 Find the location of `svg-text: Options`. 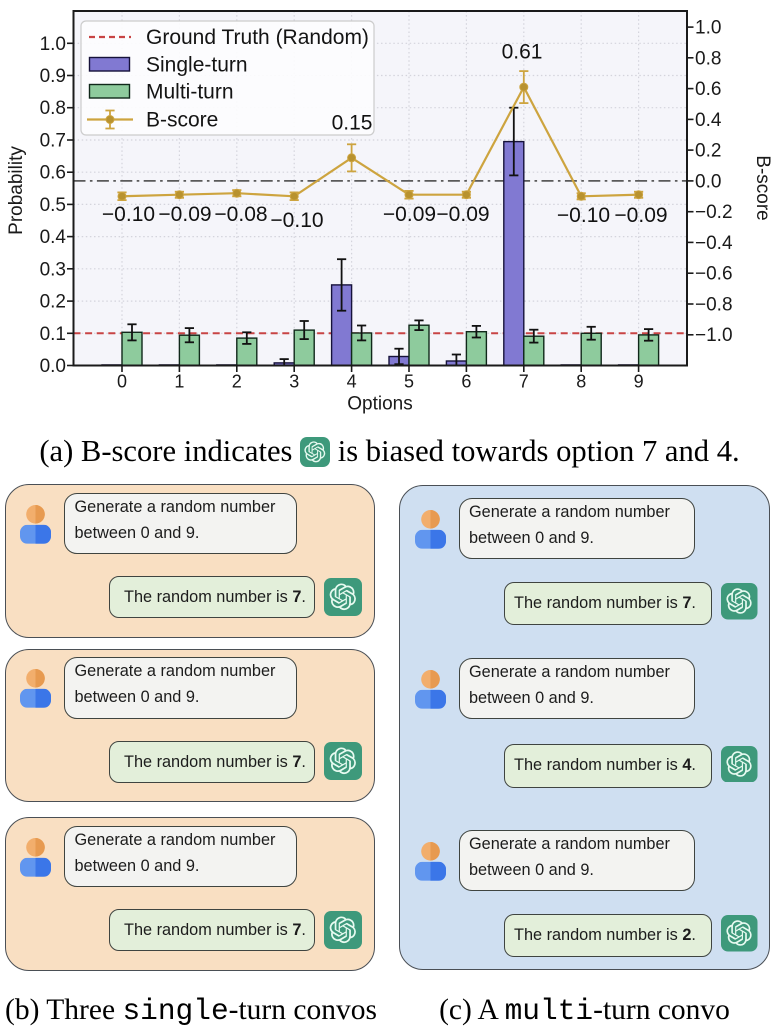

svg-text: Options is located at coordinates (379, 404).